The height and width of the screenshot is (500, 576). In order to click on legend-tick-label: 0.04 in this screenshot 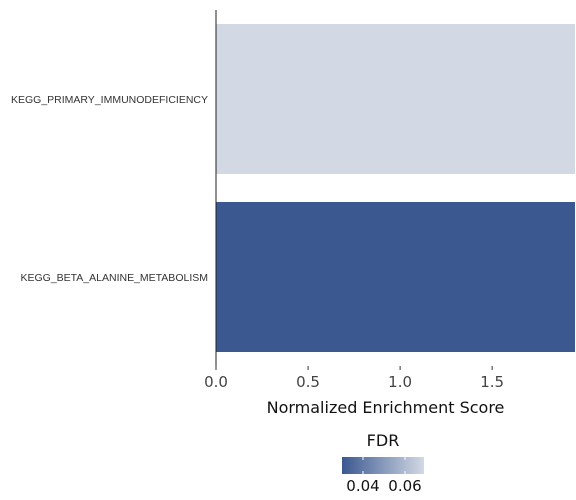, I will do `click(362, 486)`.